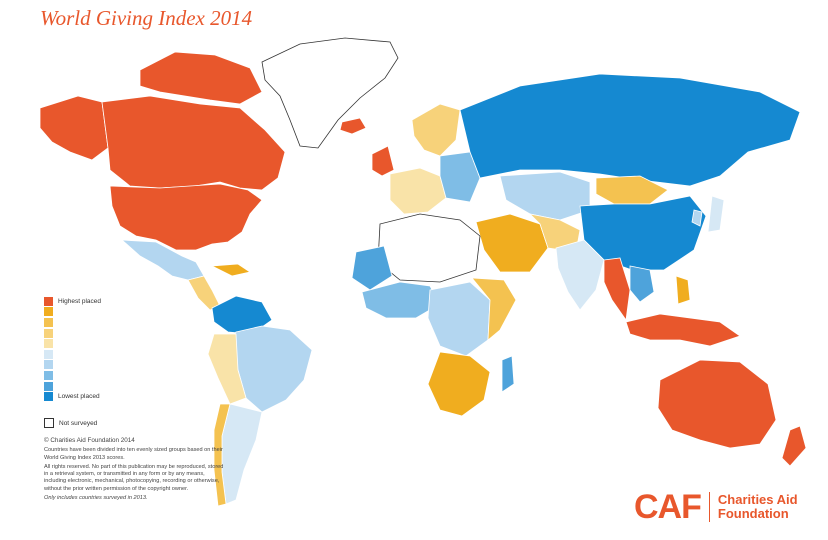 The width and height of the screenshot is (828, 540). I want to click on region-peru-bolivia, so click(227, 369).